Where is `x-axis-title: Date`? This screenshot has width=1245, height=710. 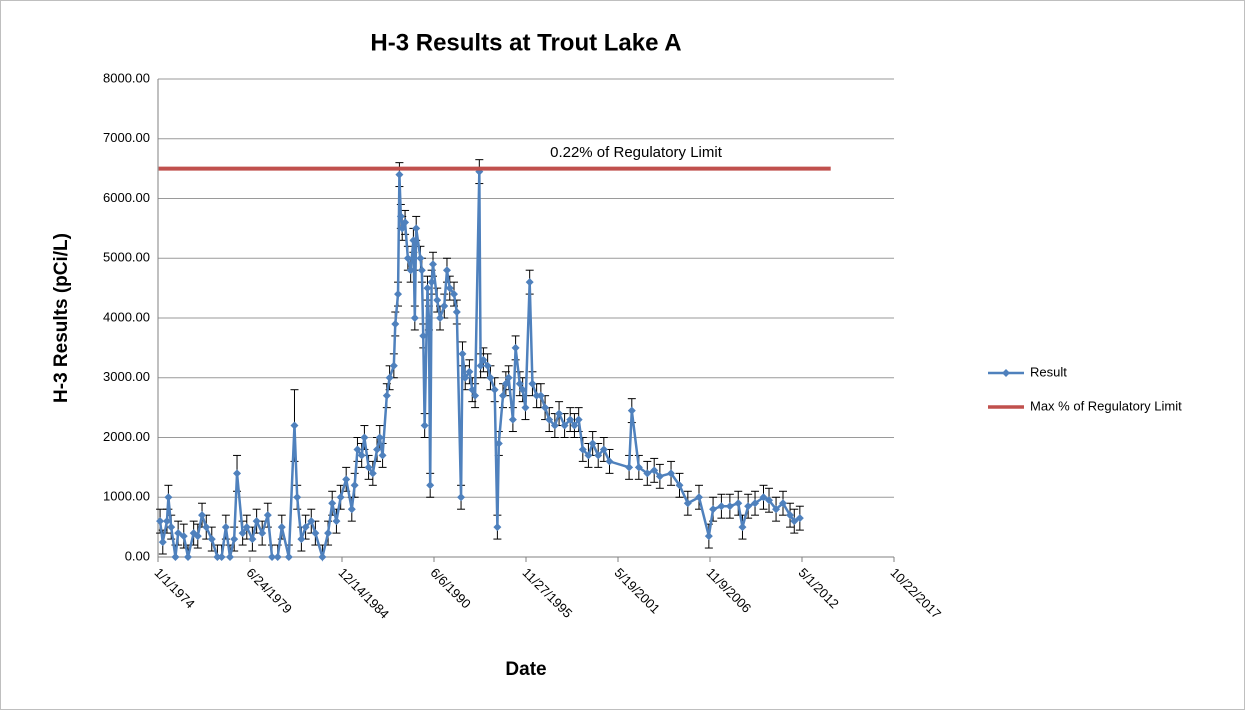
x-axis-title: Date is located at coordinates (525, 669).